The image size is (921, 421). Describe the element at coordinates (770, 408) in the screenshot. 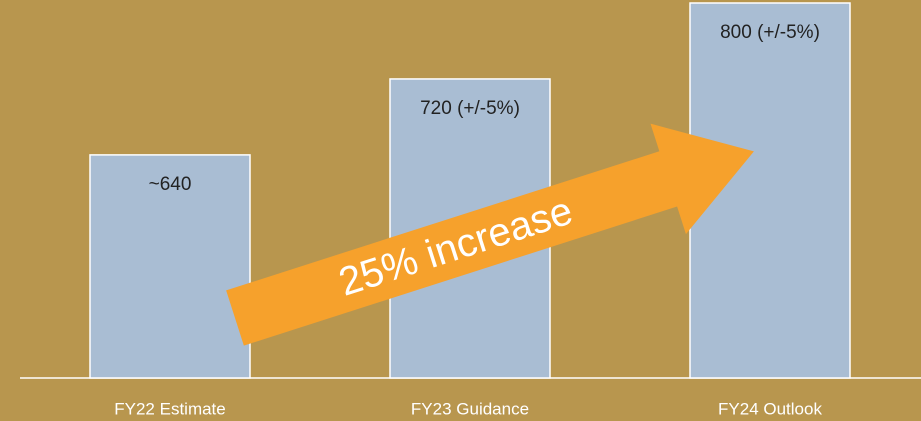

I see `x-tick-label: FY24 Outlook` at that location.